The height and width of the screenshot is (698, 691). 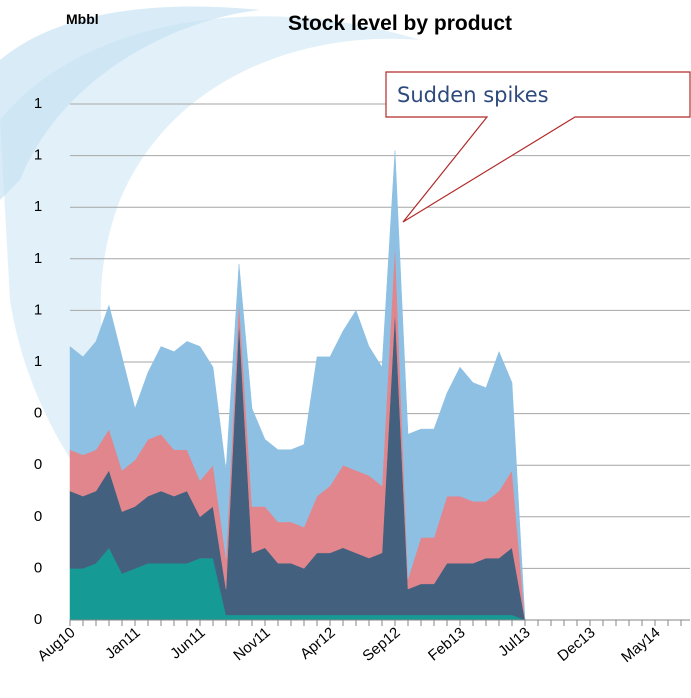 What do you see at coordinates (82, 19) in the screenshot?
I see `unit-label: Mbbl` at bounding box center [82, 19].